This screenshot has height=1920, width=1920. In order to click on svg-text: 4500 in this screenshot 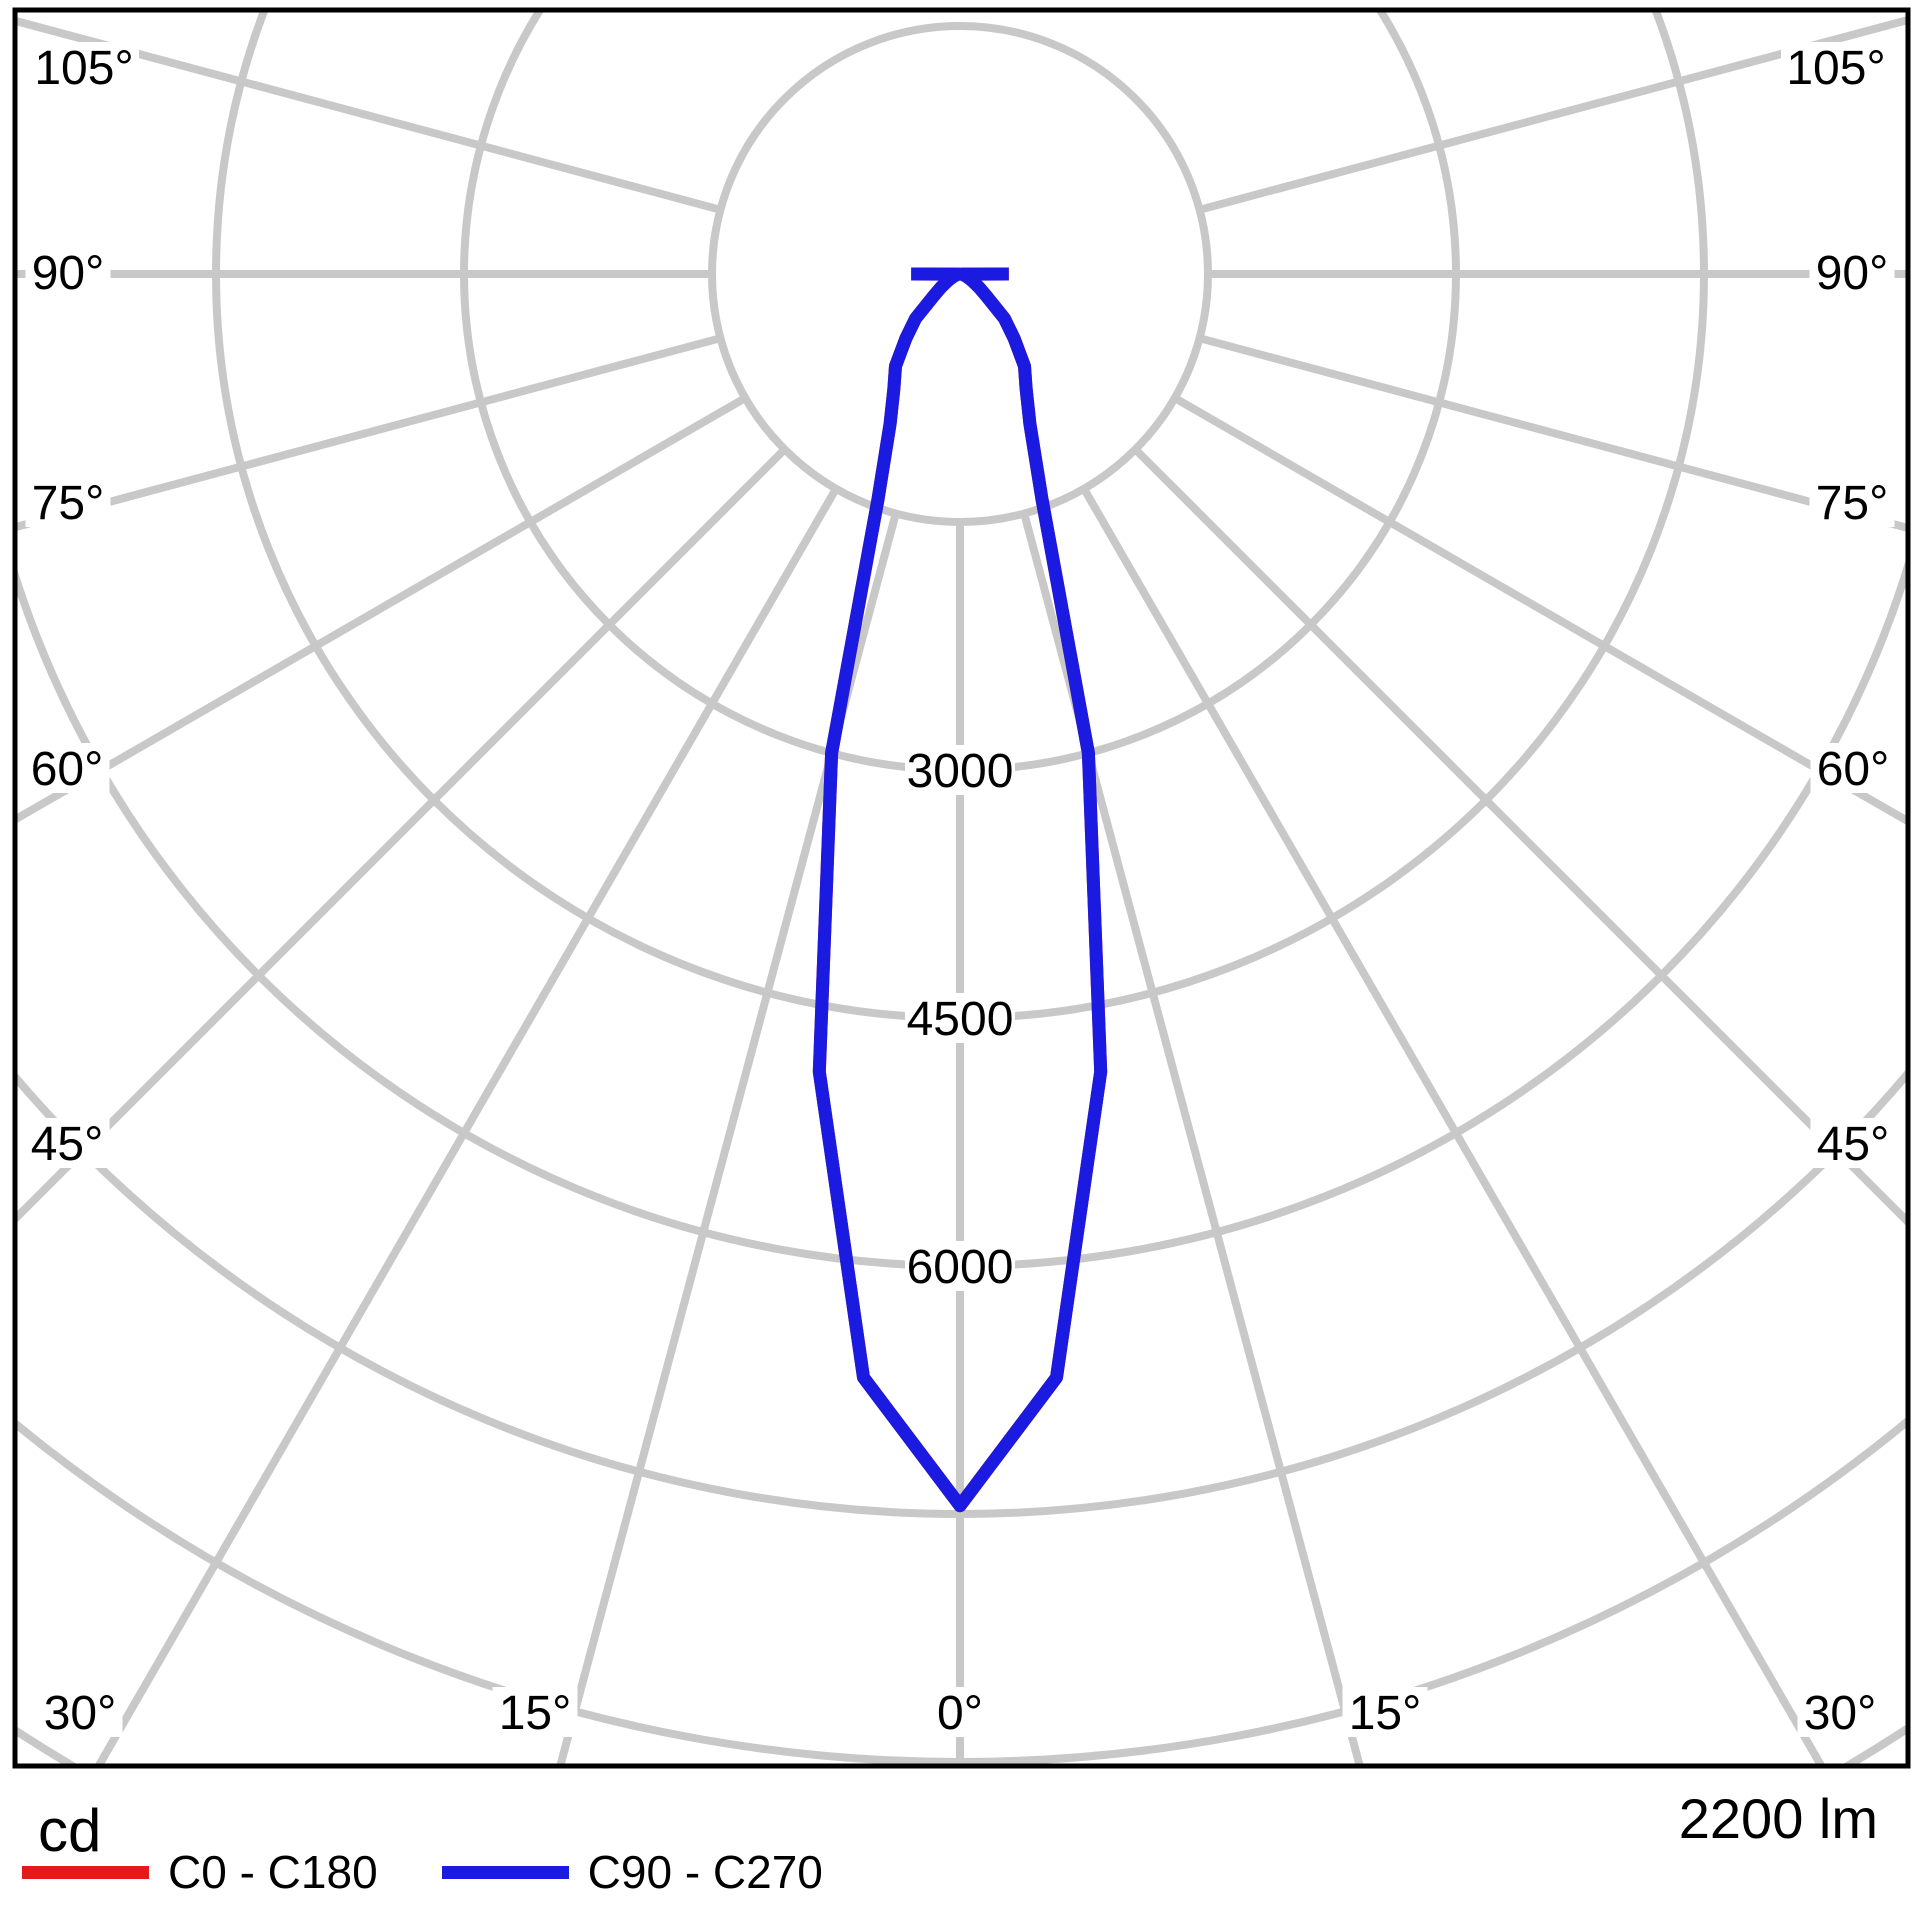, I will do `click(960, 1019)`.